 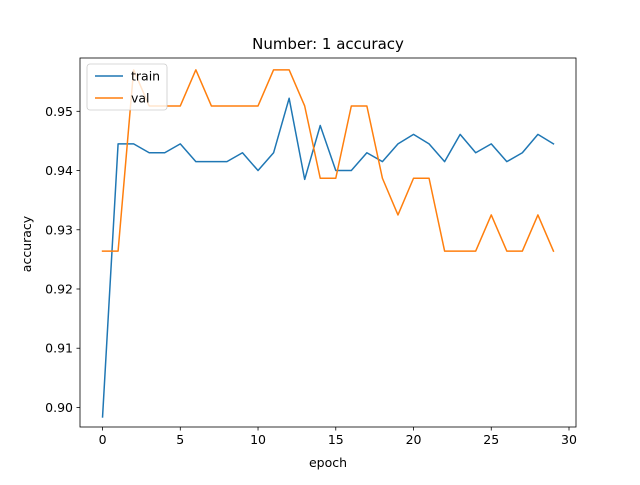 What do you see at coordinates (145, 76) in the screenshot?
I see `legend-label-train: train` at bounding box center [145, 76].